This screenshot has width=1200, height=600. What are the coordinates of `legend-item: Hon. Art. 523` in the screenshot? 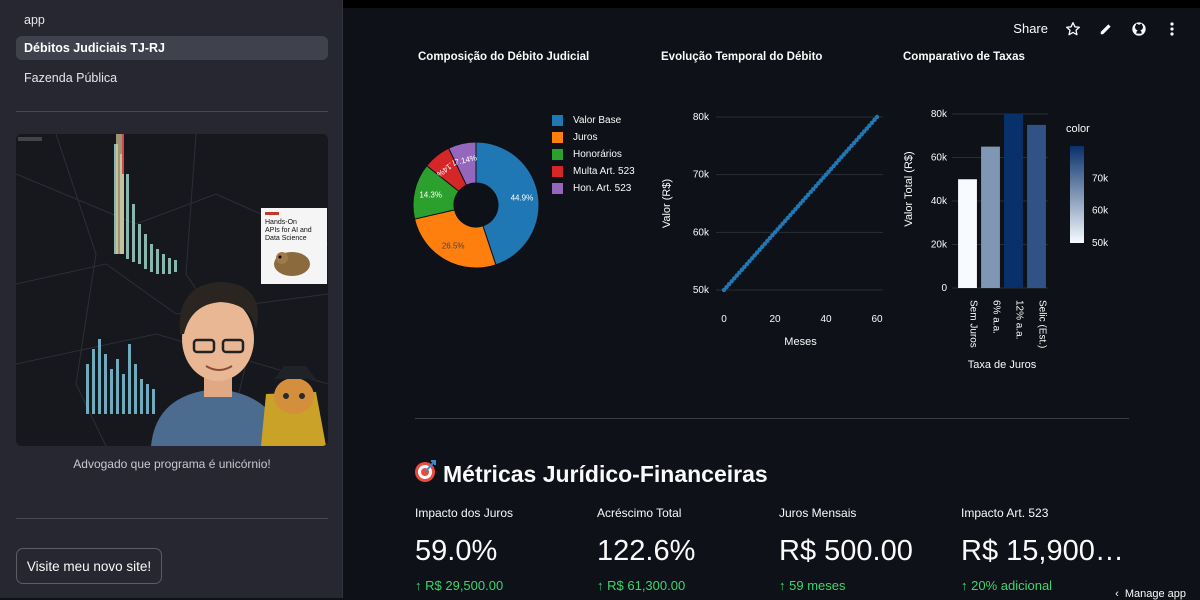 It's located at (593, 188).